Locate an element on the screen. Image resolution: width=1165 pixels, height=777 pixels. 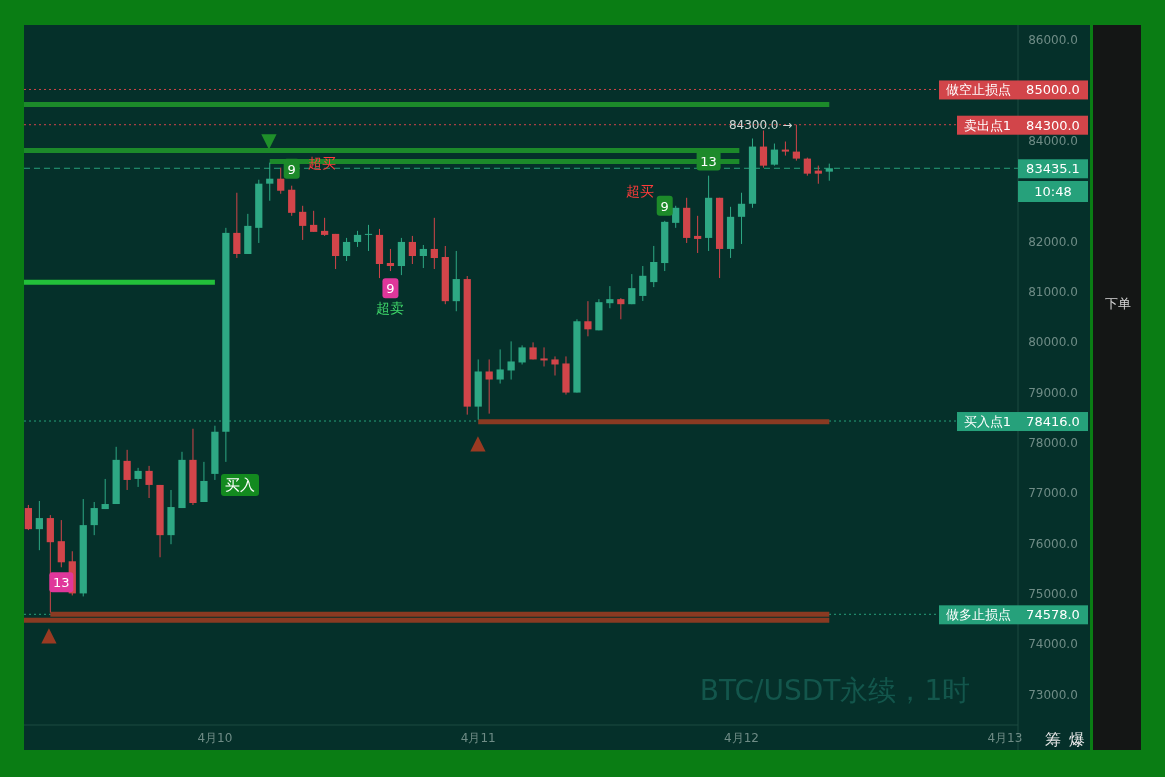
y-tick-label: 78416.0 is located at coordinates (1053, 422).